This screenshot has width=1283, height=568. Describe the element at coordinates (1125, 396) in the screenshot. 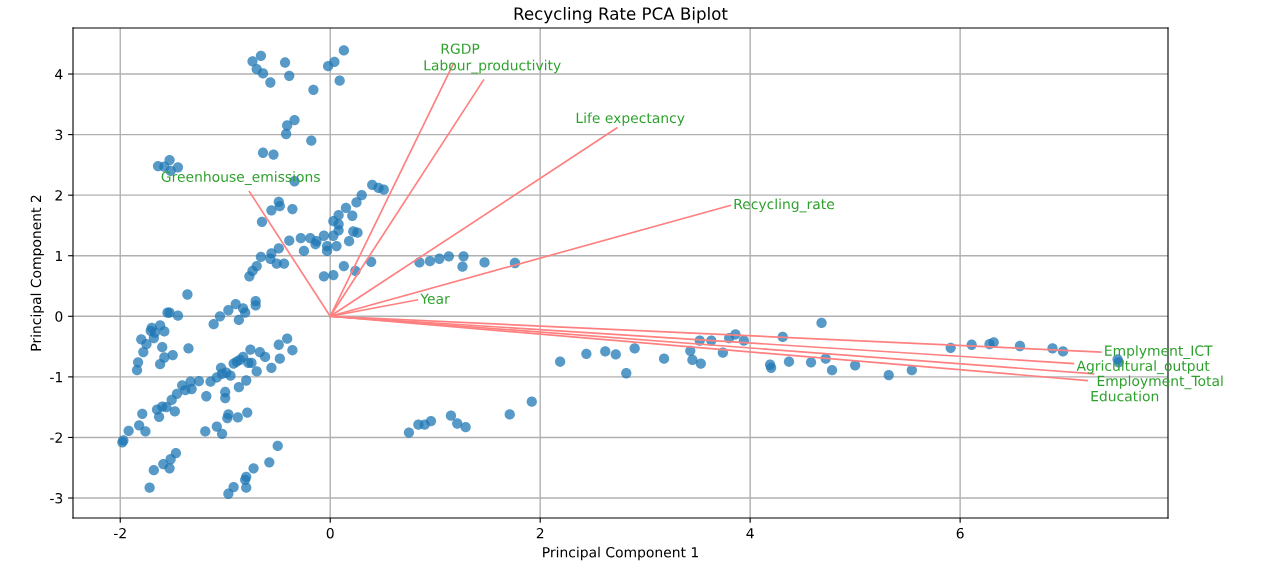

I see `series-label: Education` at that location.